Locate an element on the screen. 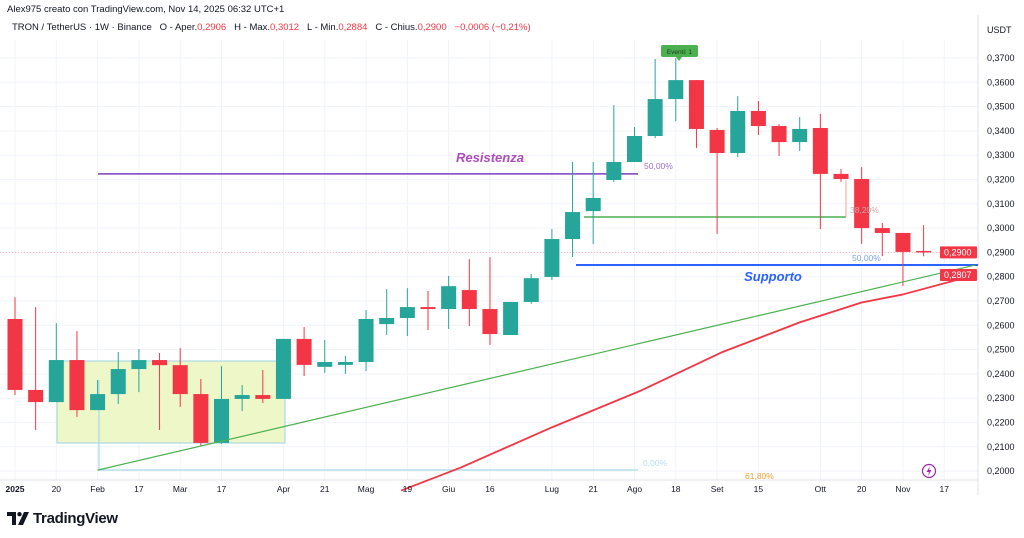 The image size is (1024, 538). price-tick: 0,2300 is located at coordinates (1001, 398).